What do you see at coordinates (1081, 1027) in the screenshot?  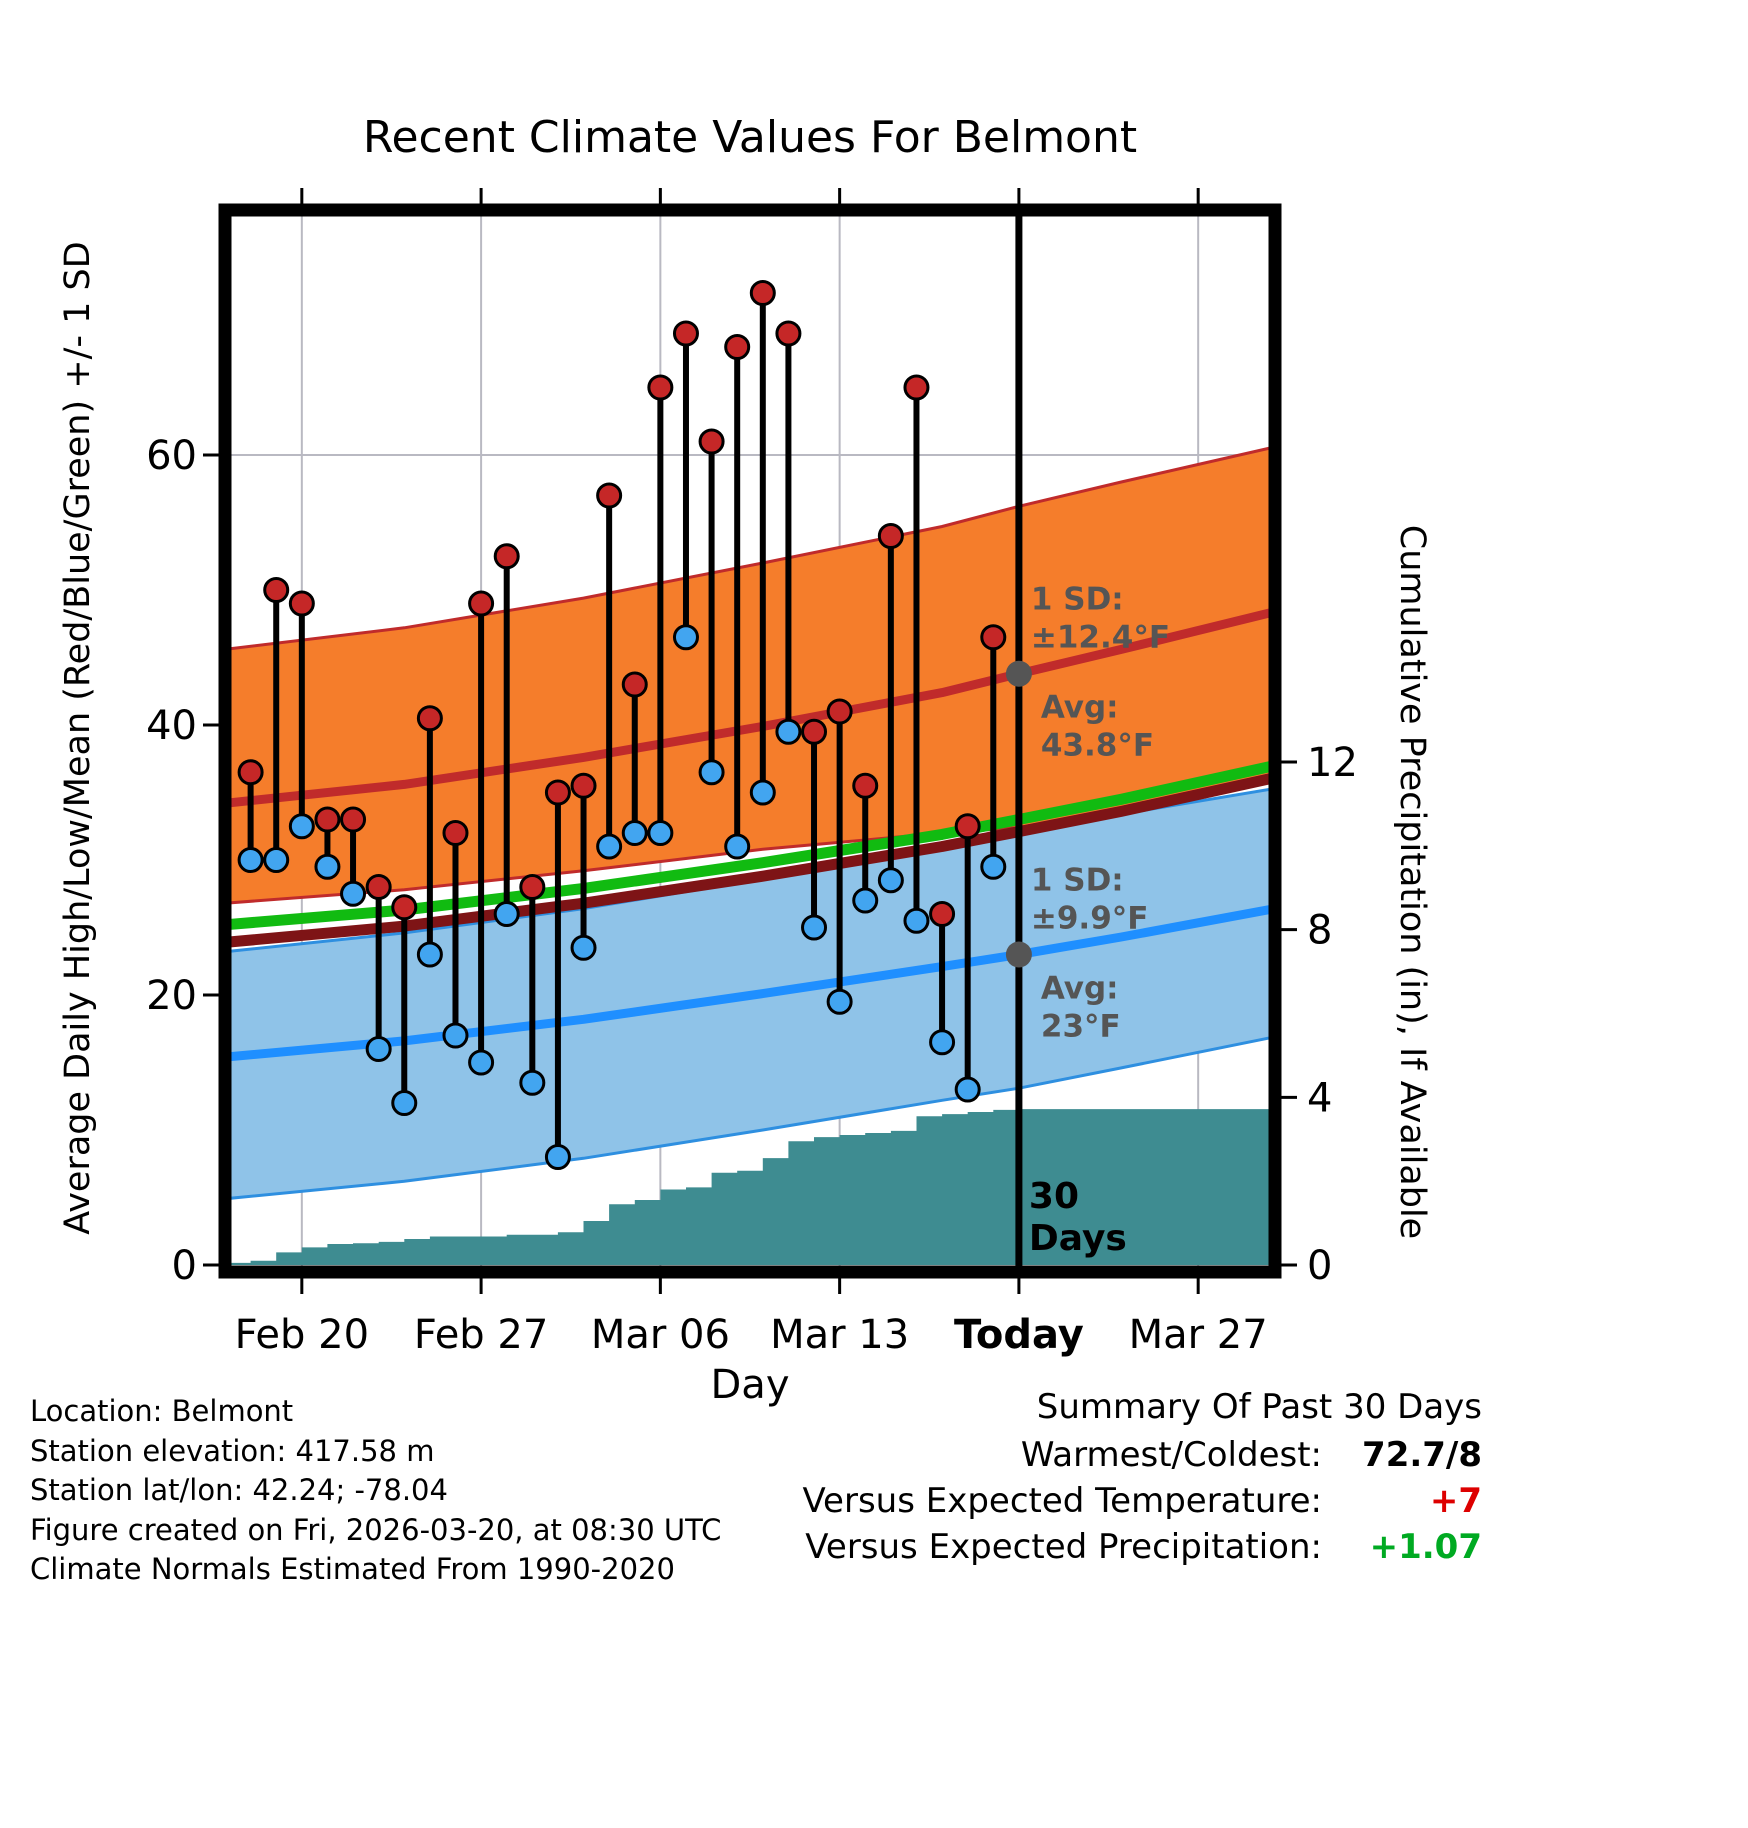 I see `low-annotation-avg-value: 23°F` at bounding box center [1081, 1027].